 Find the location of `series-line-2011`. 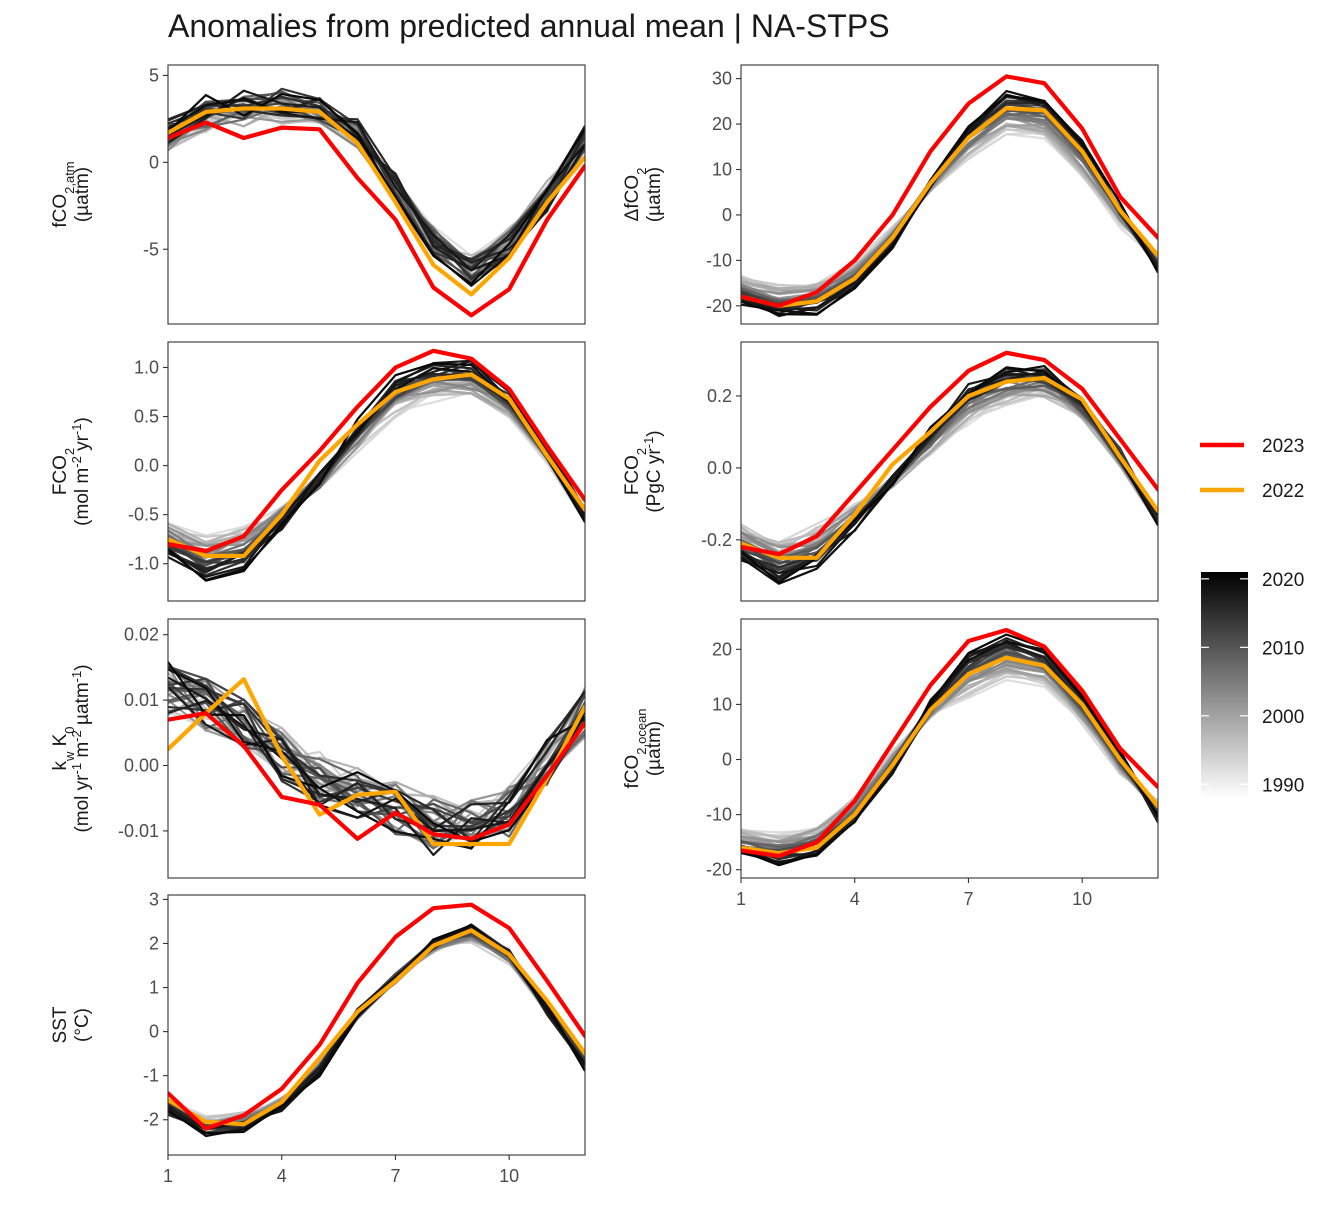

series-line-2011 is located at coordinates (376, 1031).